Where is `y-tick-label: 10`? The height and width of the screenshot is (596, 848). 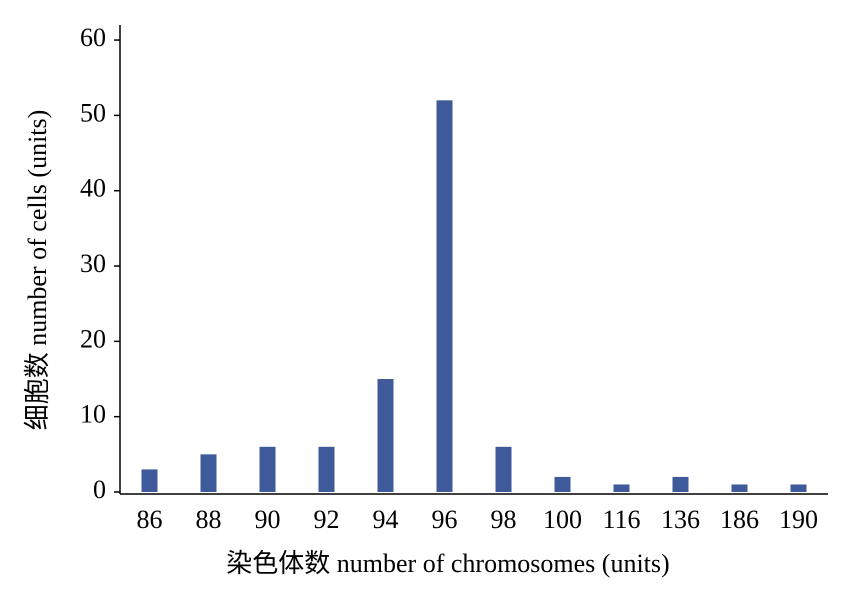
y-tick-label: 10 is located at coordinates (93, 414).